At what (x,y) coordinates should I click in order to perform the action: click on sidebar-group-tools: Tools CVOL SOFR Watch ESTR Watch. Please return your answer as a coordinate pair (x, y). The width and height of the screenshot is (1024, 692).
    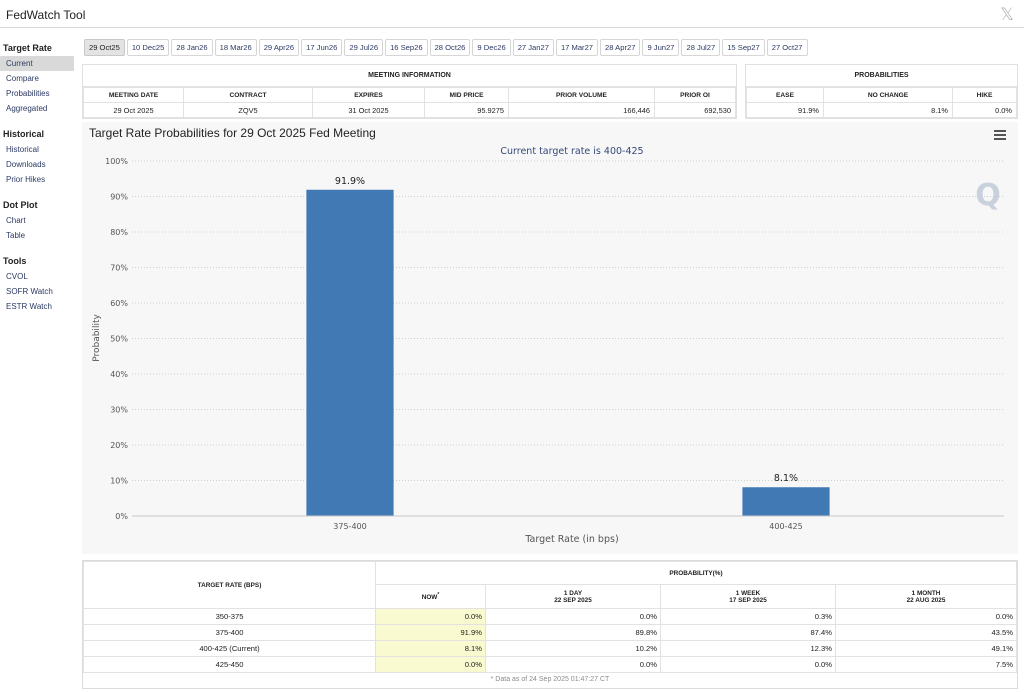
    Looking at the image, I should click on (39, 282).